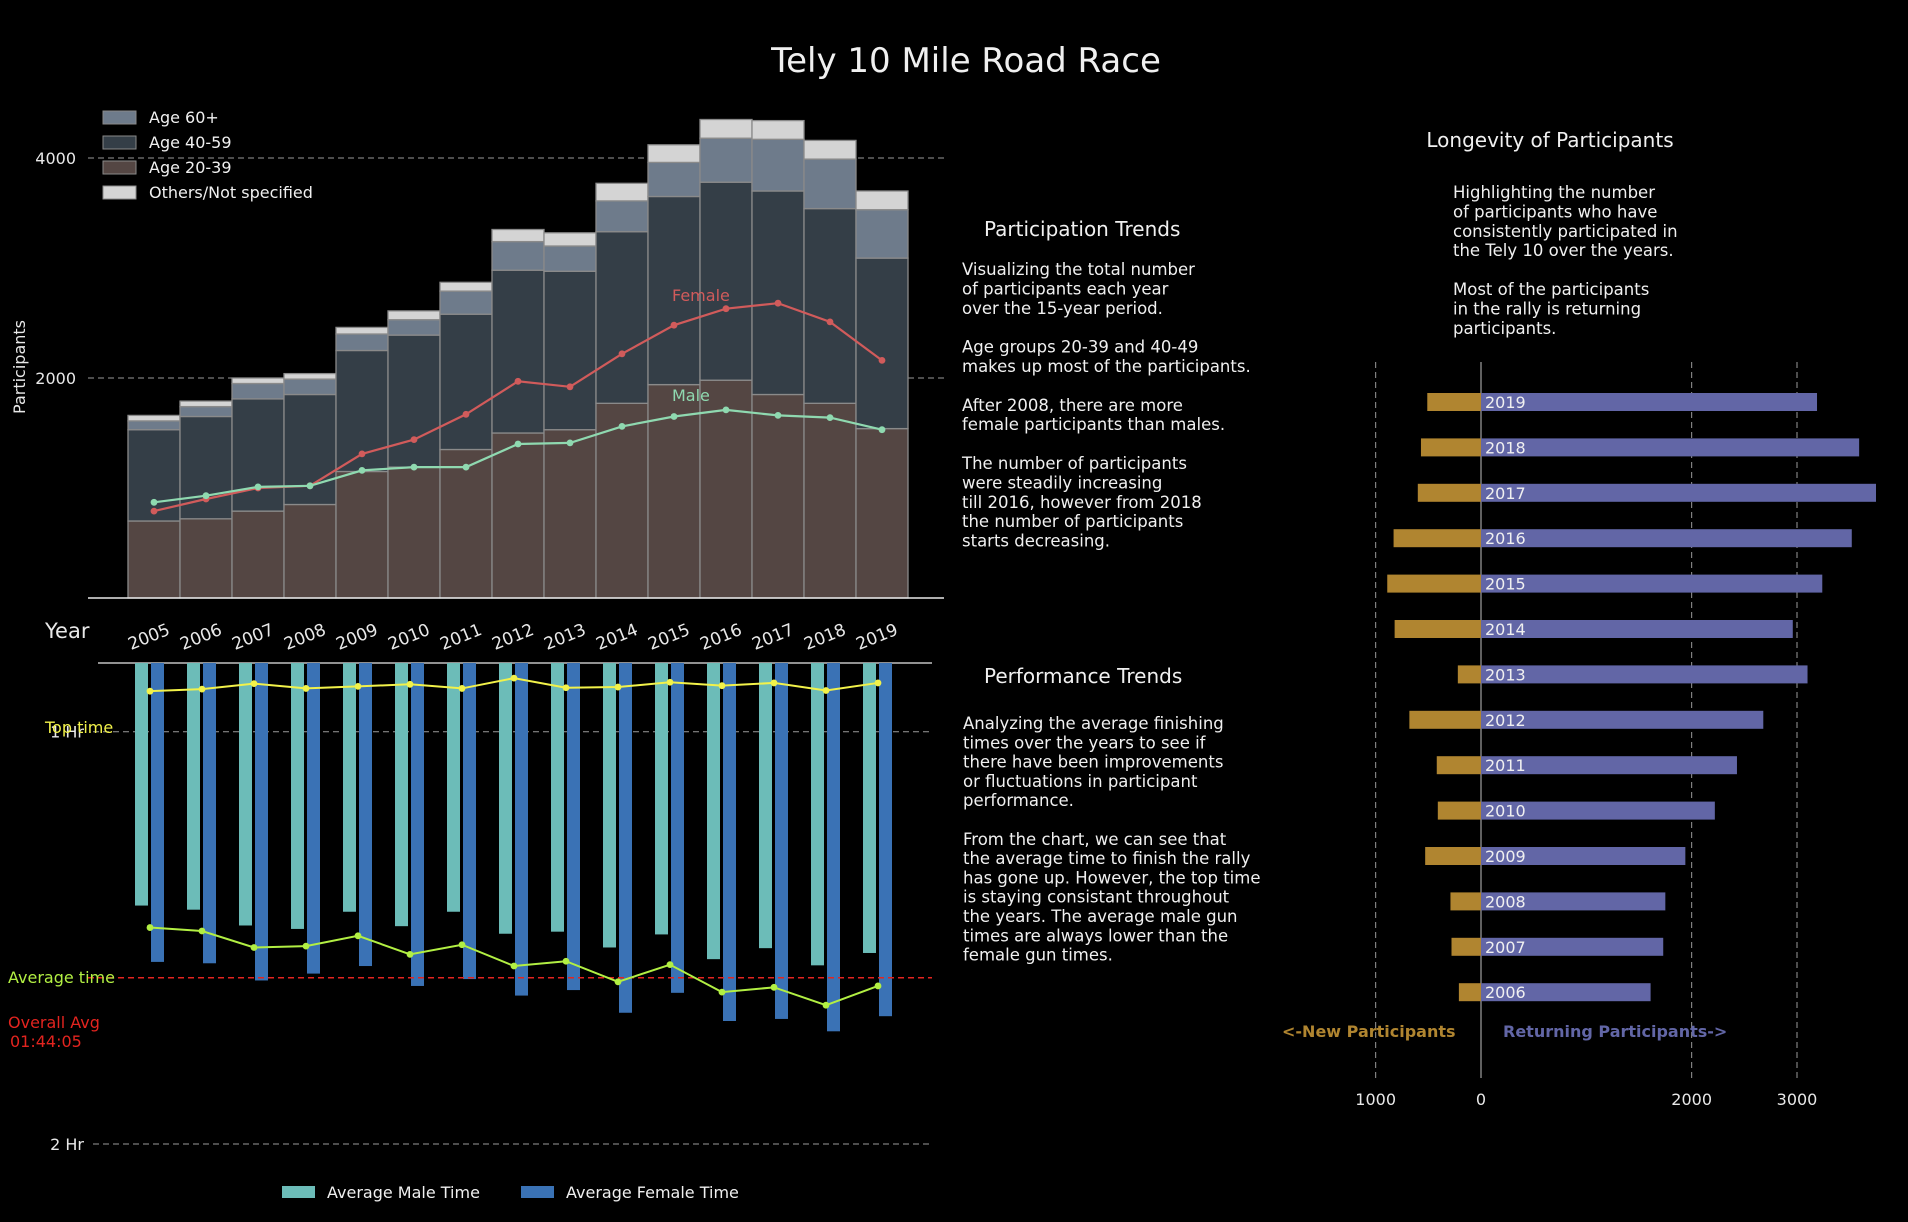 The height and width of the screenshot is (1222, 1908). Describe the element at coordinates (119, 192) in the screenshot. I see `legend-swatch` at that location.